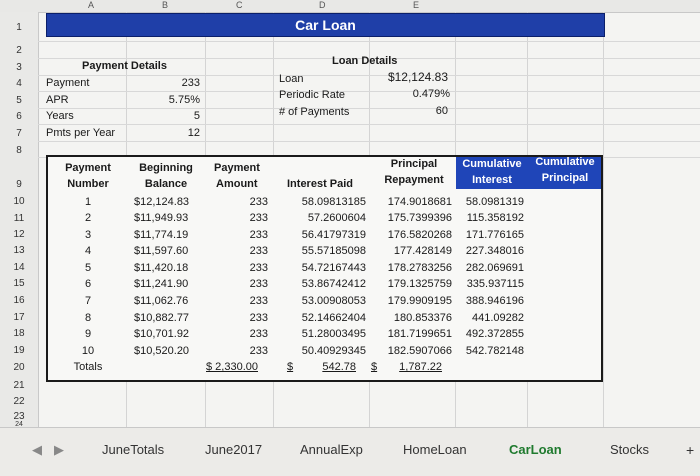  I want to click on num-payments-value: 60, so click(441, 111).